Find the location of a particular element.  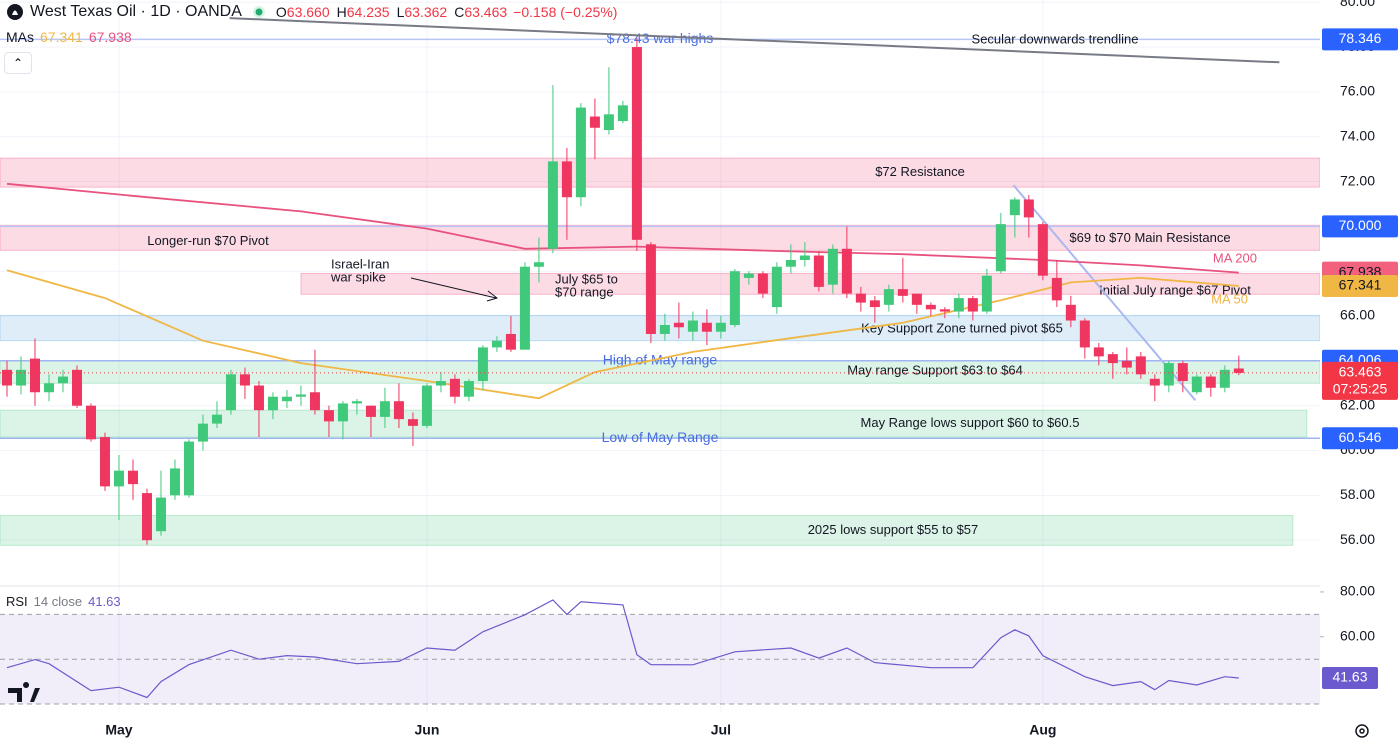

zone-label: $72 Resistance is located at coordinates (920, 171).